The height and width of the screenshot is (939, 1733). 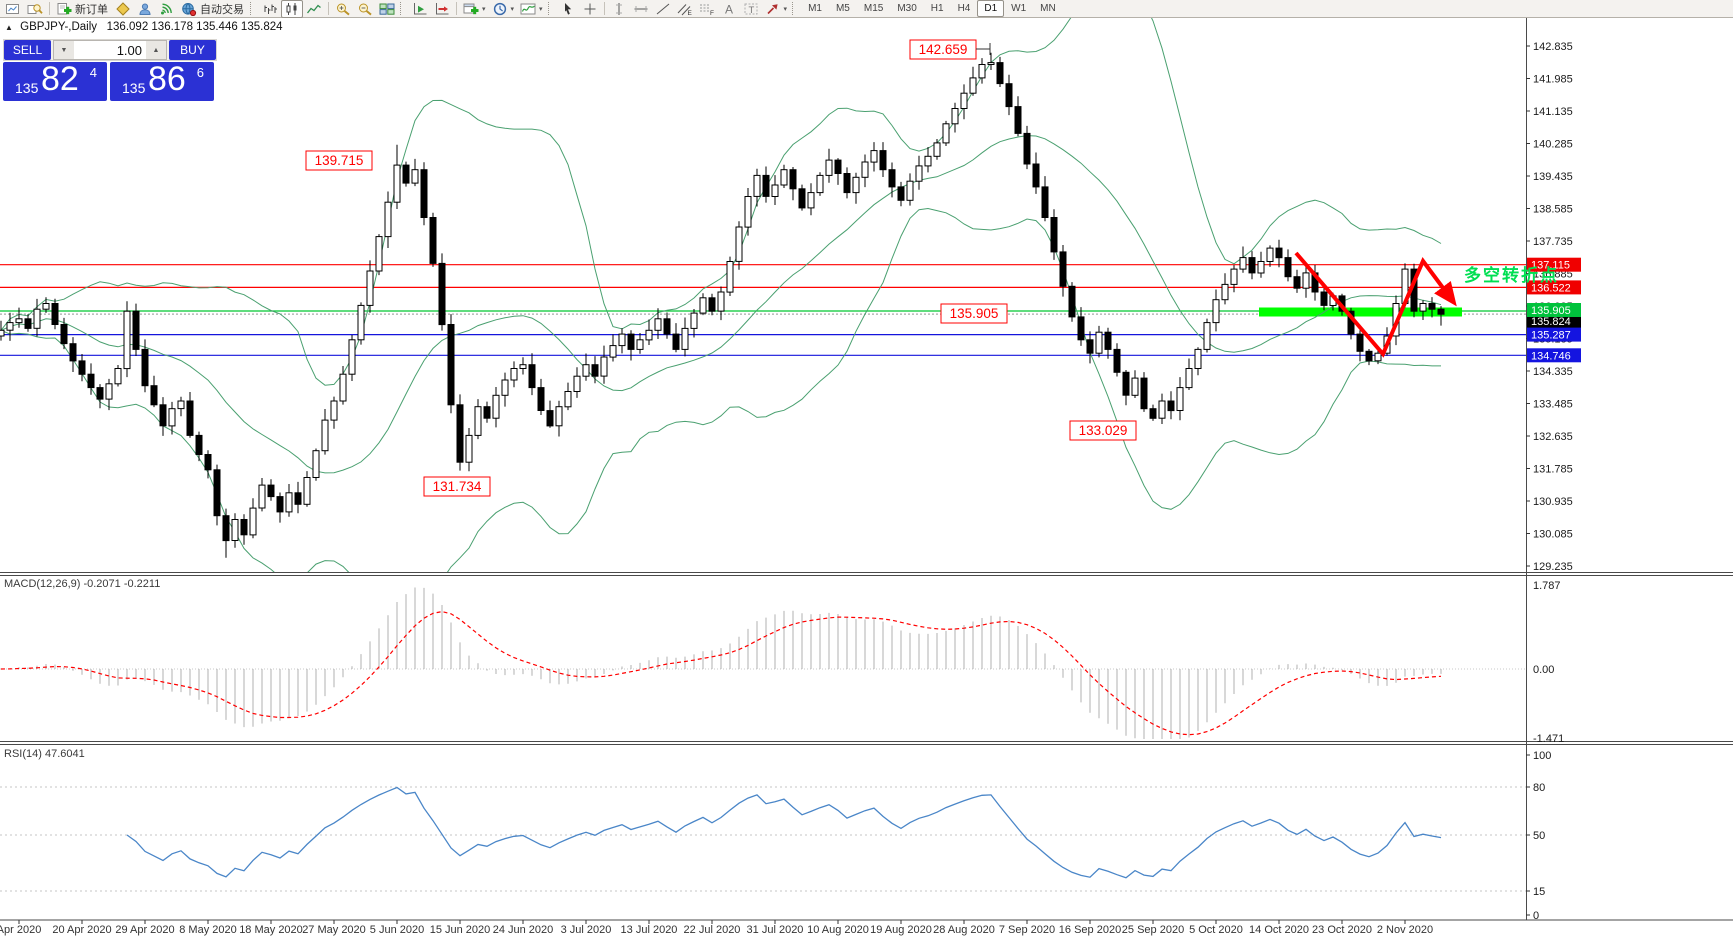 I want to click on channel-e-icon: E, so click(x=685, y=9).